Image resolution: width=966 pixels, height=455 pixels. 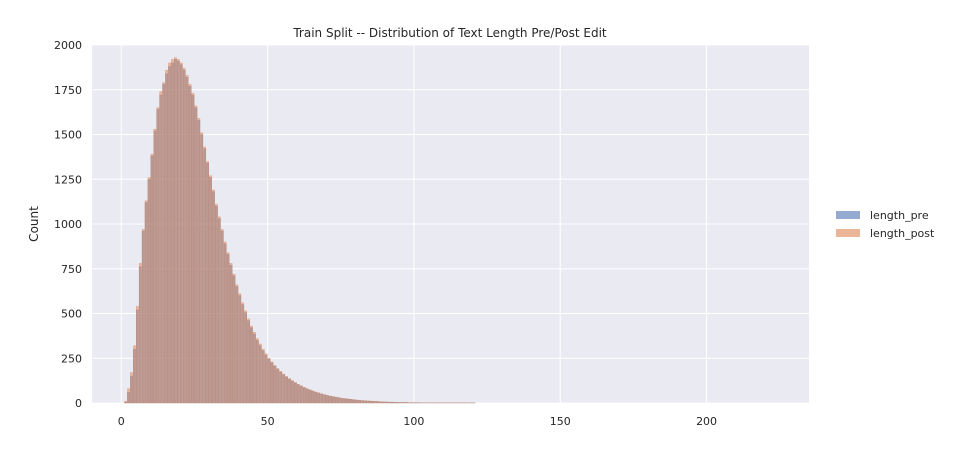 I want to click on legend-label-length-pre: length_pre, so click(x=899, y=215).